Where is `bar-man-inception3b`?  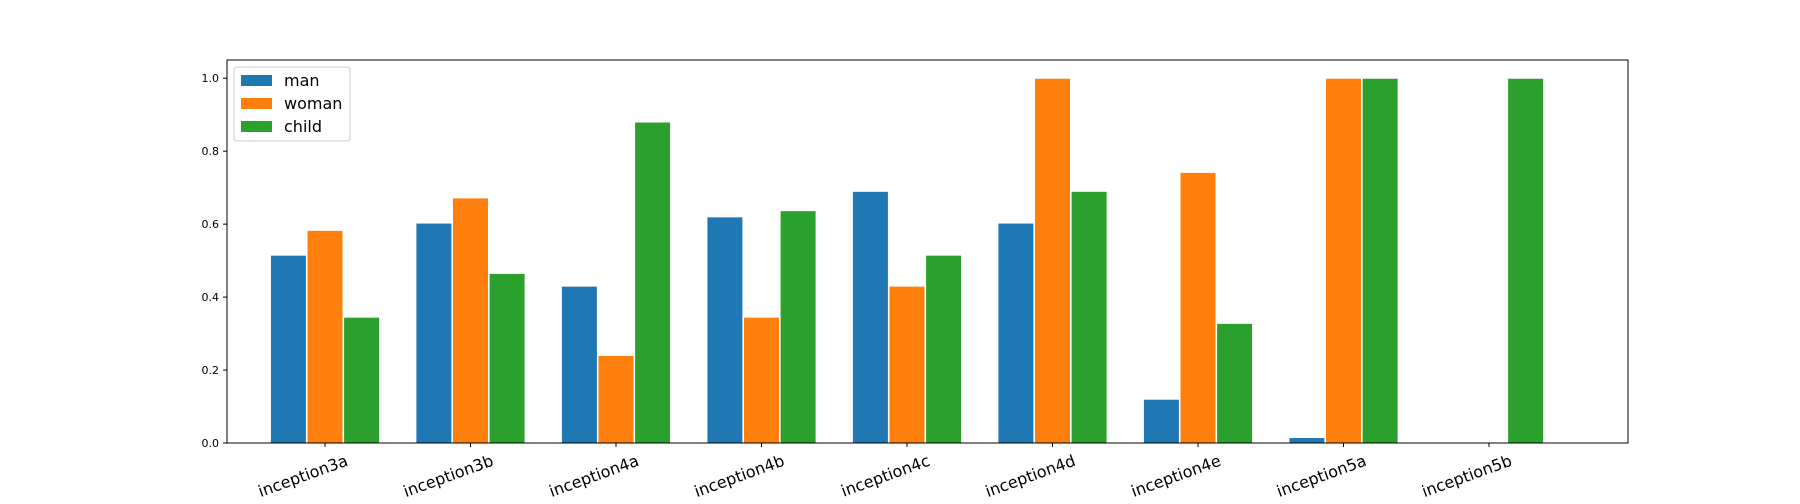 bar-man-inception3b is located at coordinates (434, 333).